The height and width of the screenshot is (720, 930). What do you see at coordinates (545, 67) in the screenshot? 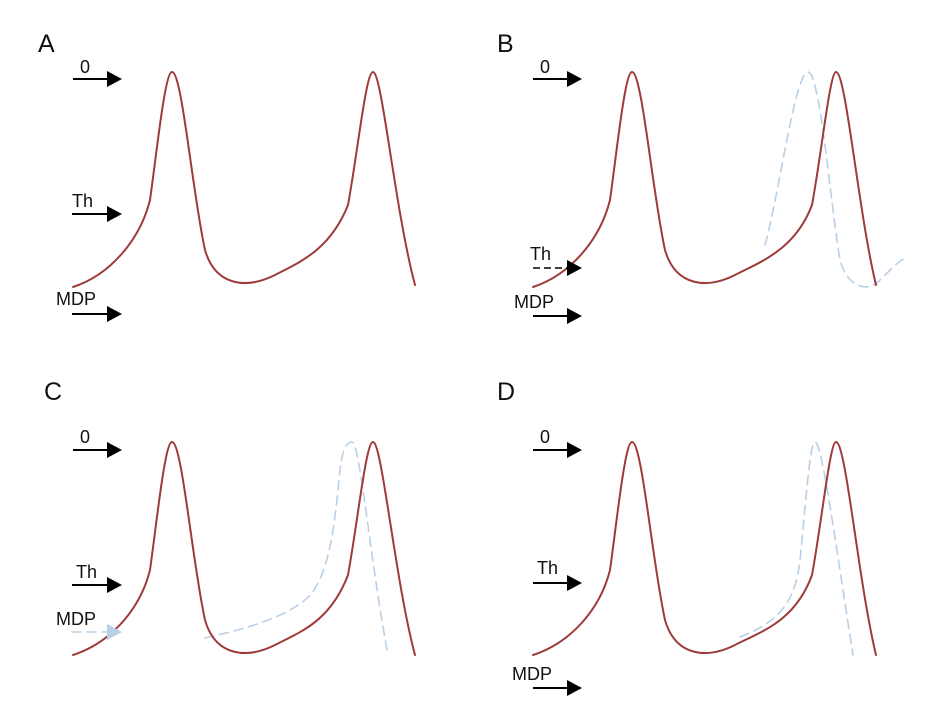
I see `panel-b-zero-label: 0` at bounding box center [545, 67].